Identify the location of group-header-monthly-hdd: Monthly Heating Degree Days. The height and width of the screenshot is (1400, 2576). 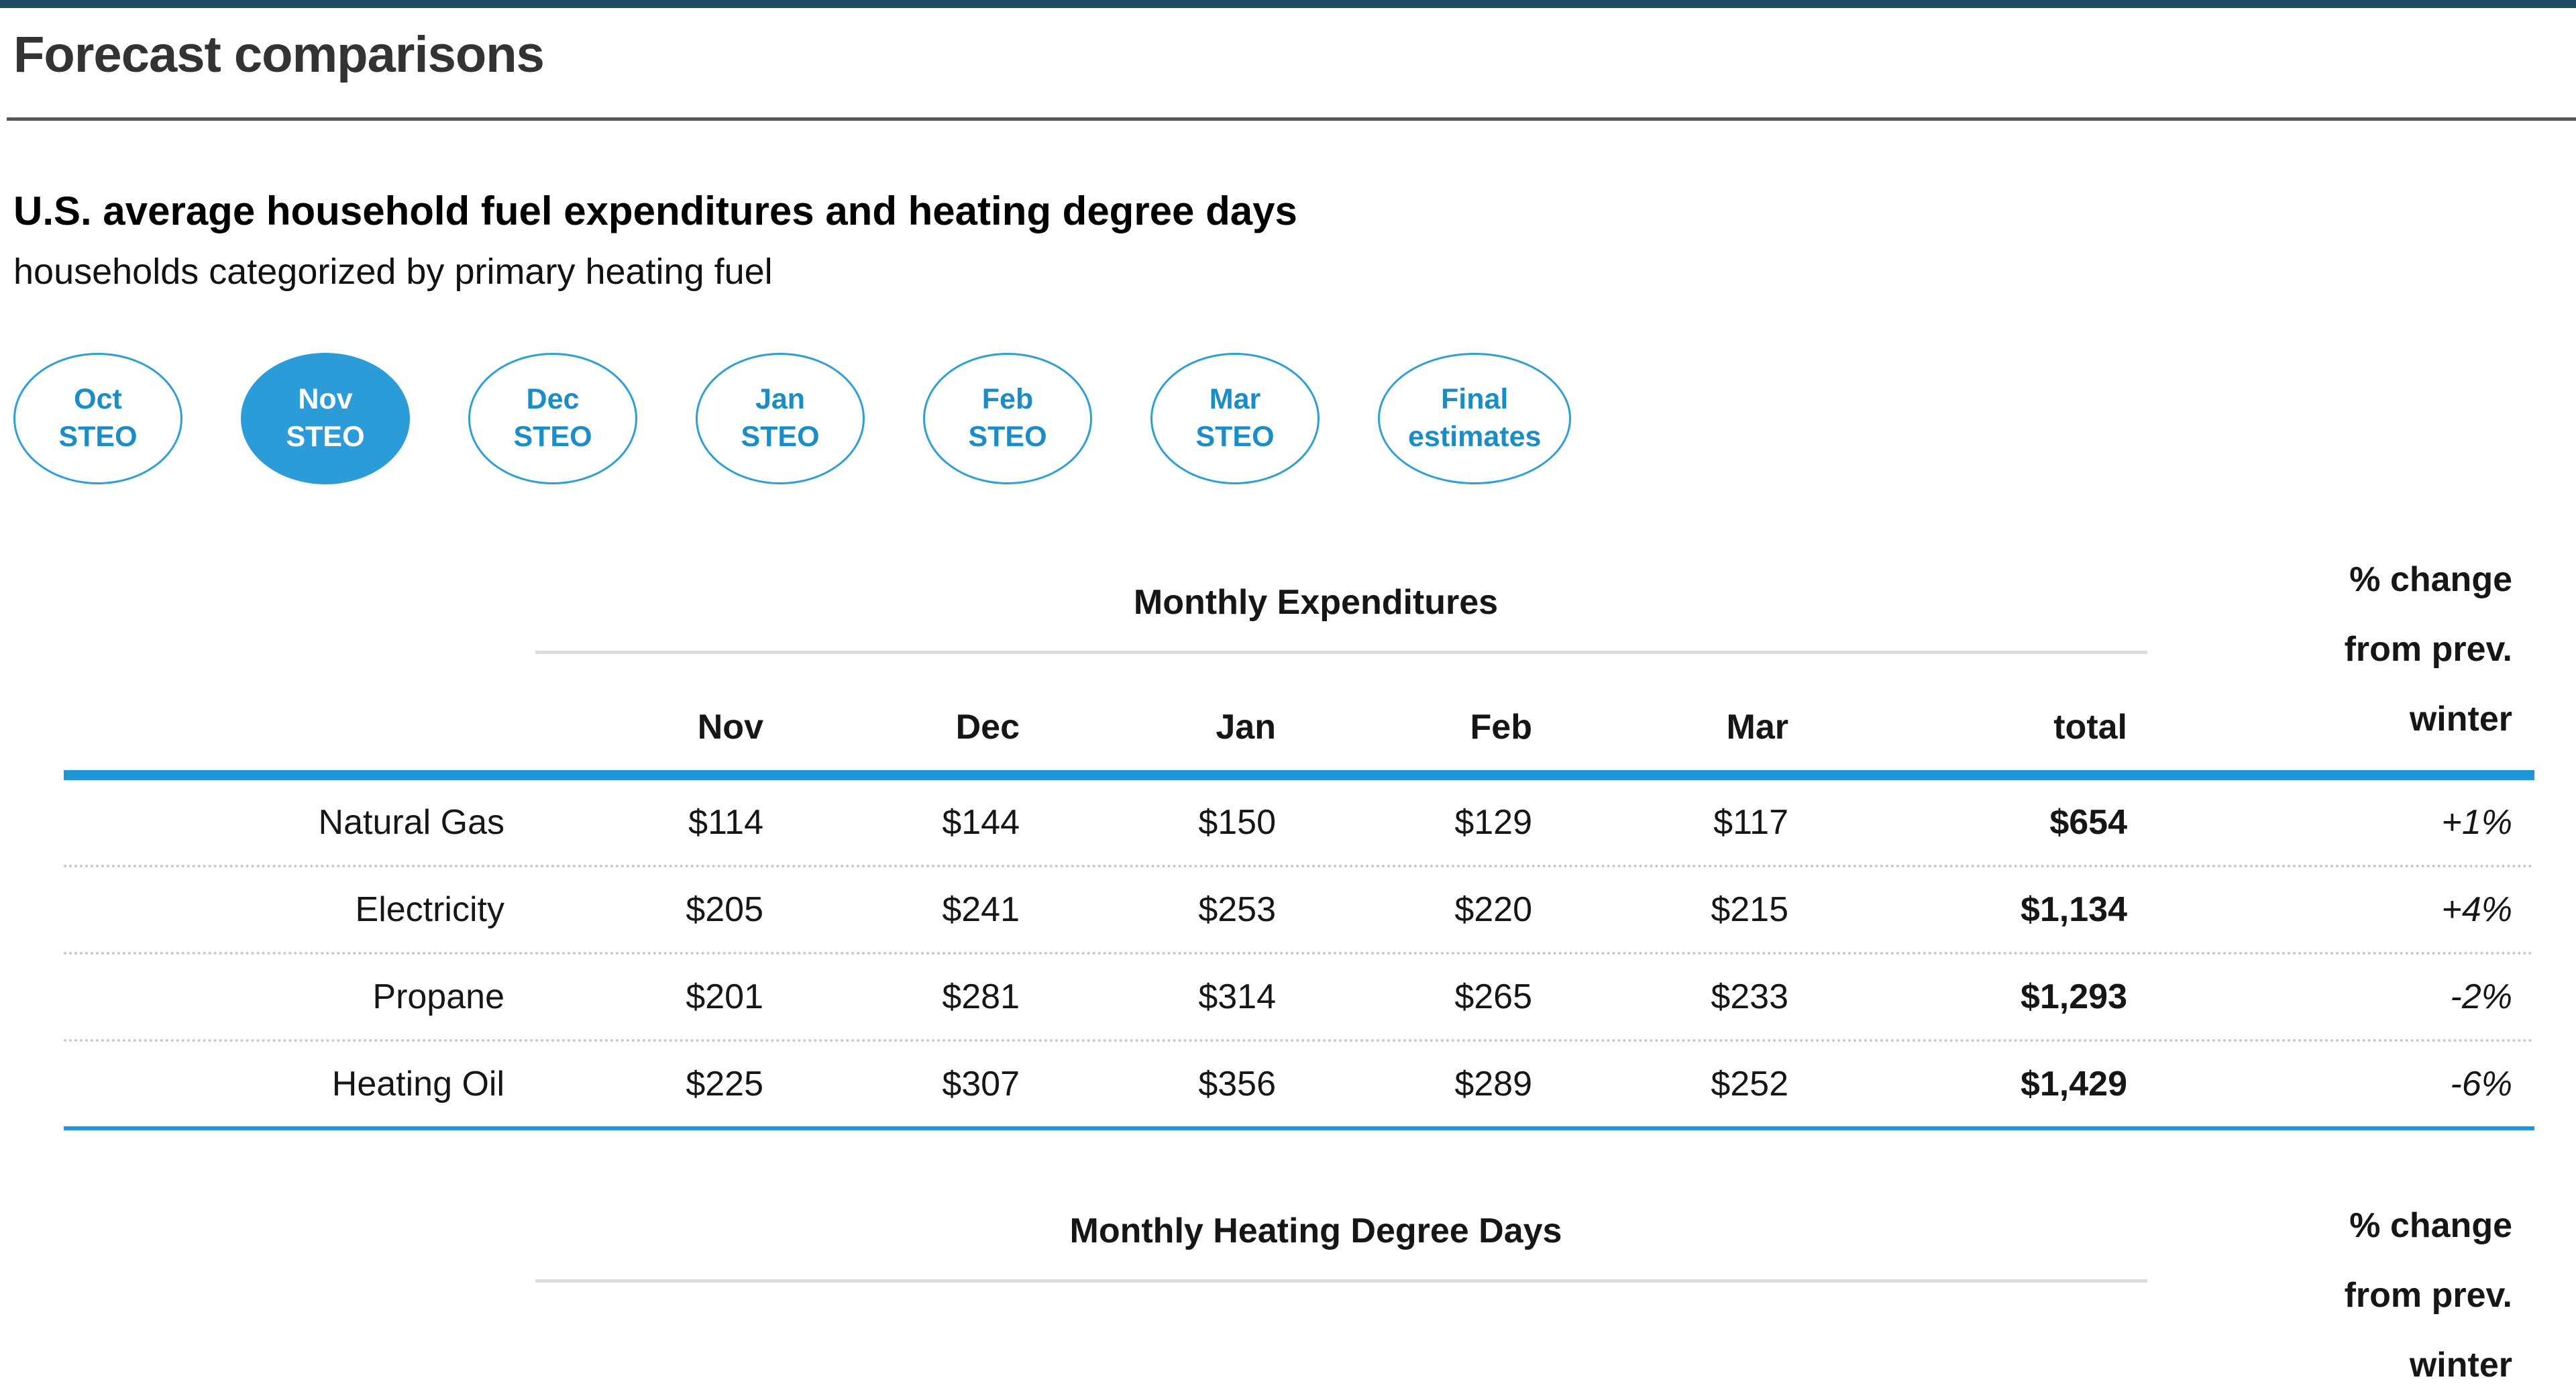
(1325, 1247).